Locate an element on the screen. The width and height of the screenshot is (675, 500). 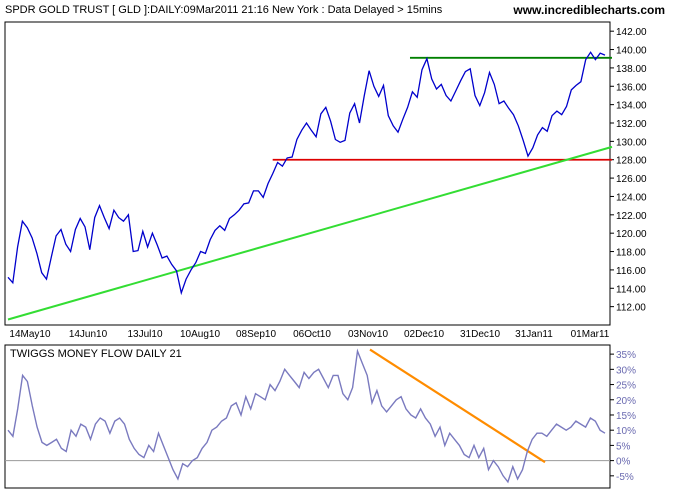
indicator-y-axis: -5% 0% 5% 10% 15% 20% 25% 30% 35% is located at coordinates (623, 416).